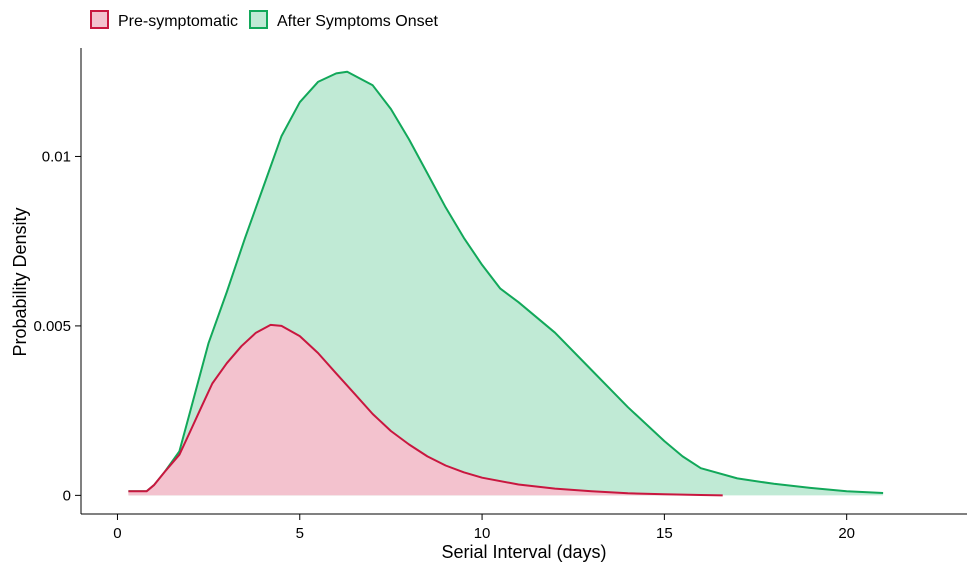 The image size is (977, 572). What do you see at coordinates (52, 326) in the screenshot?
I see `y-tick-label: 0.005` at bounding box center [52, 326].